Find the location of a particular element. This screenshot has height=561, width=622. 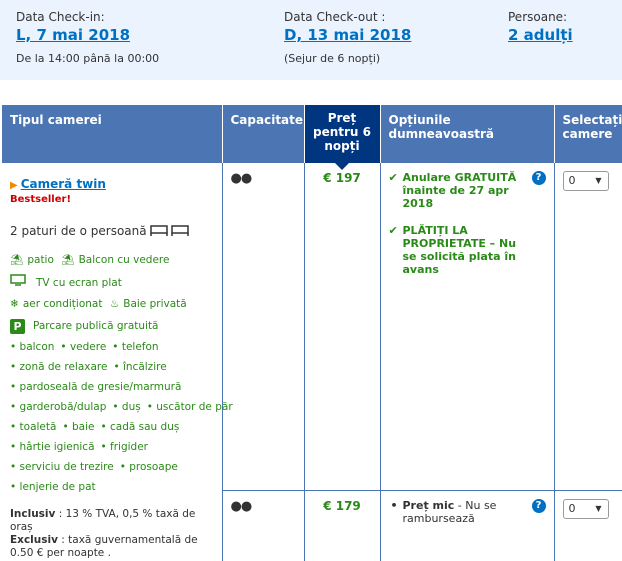

caret-right-icon: ▶ is located at coordinates (14, 185).